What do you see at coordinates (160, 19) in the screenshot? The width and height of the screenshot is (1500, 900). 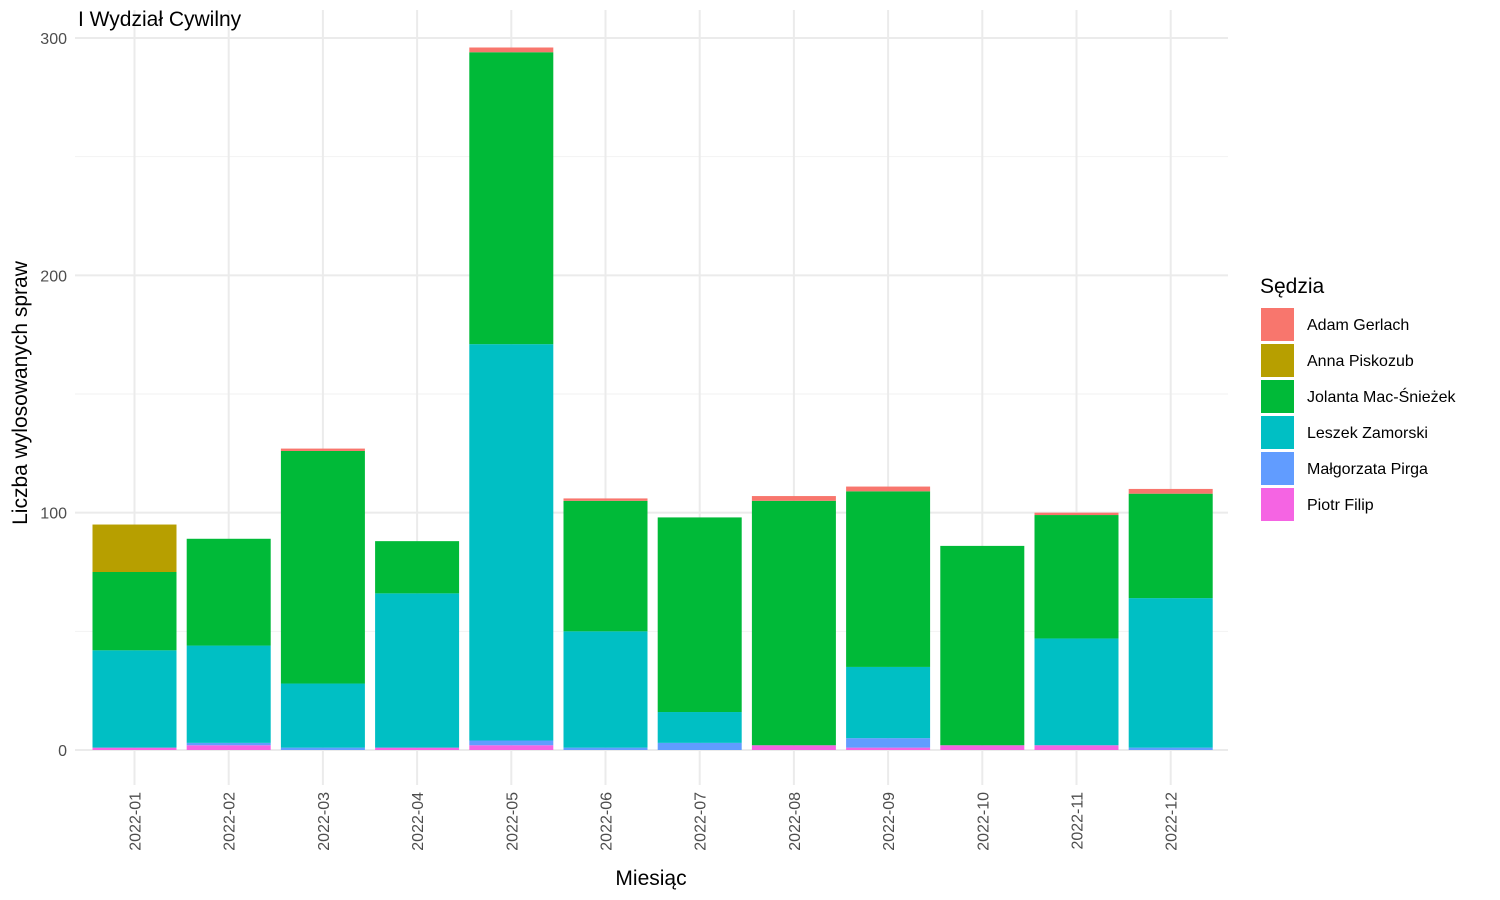 I see `chart-title: I Wydział Cywilny` at bounding box center [160, 19].